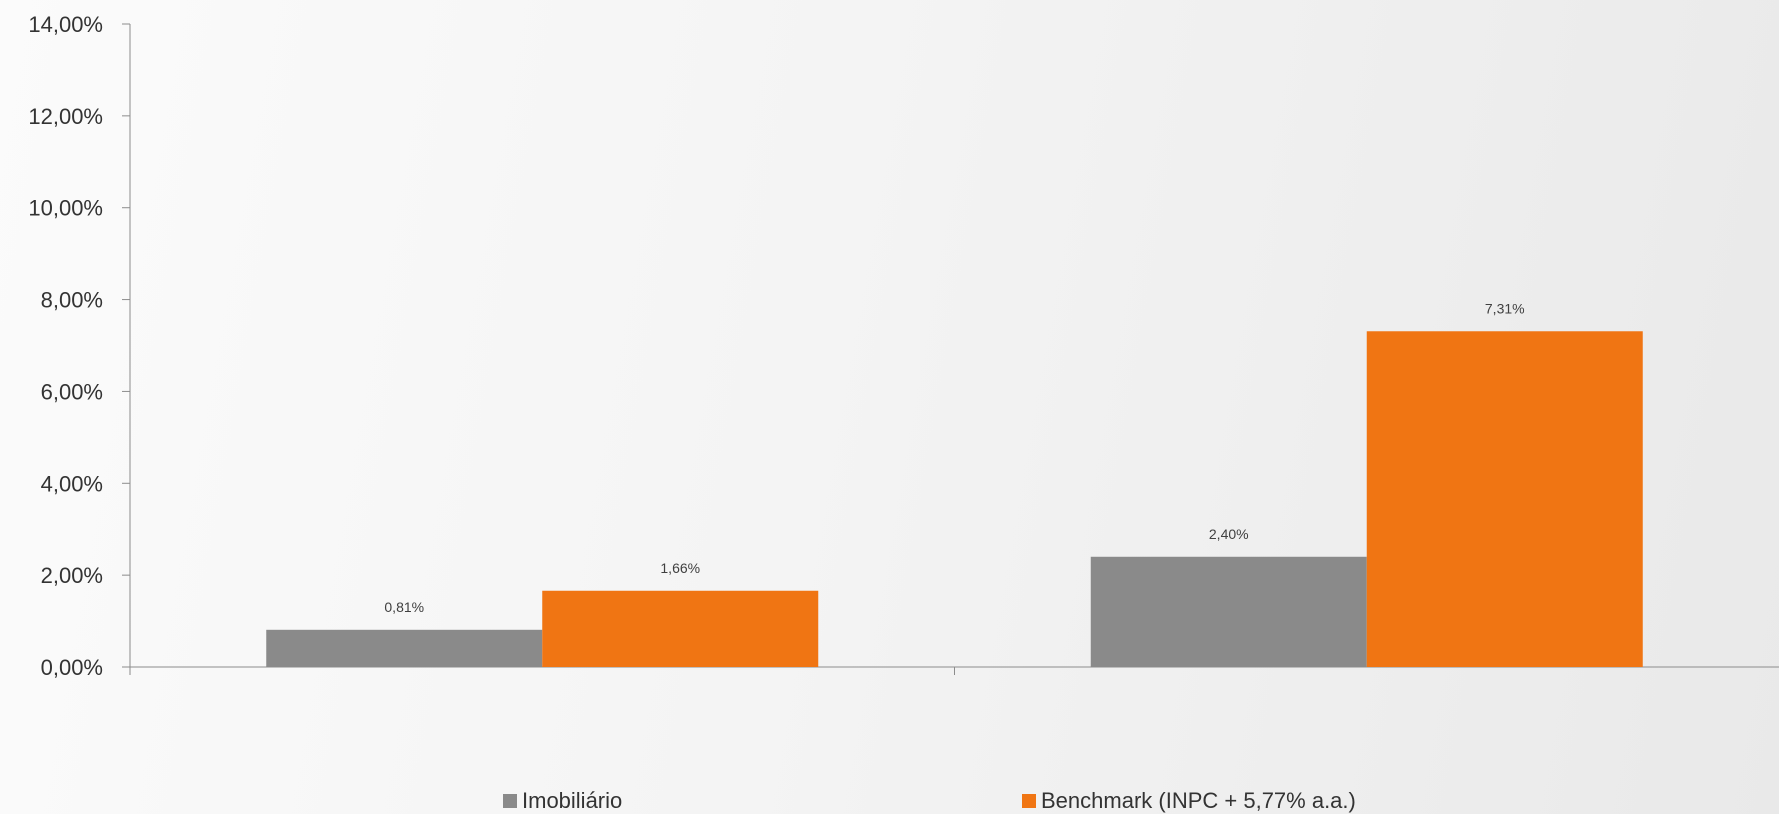 The image size is (1779, 814). What do you see at coordinates (72, 300) in the screenshot?
I see `y-tick-label: 8,00%` at bounding box center [72, 300].